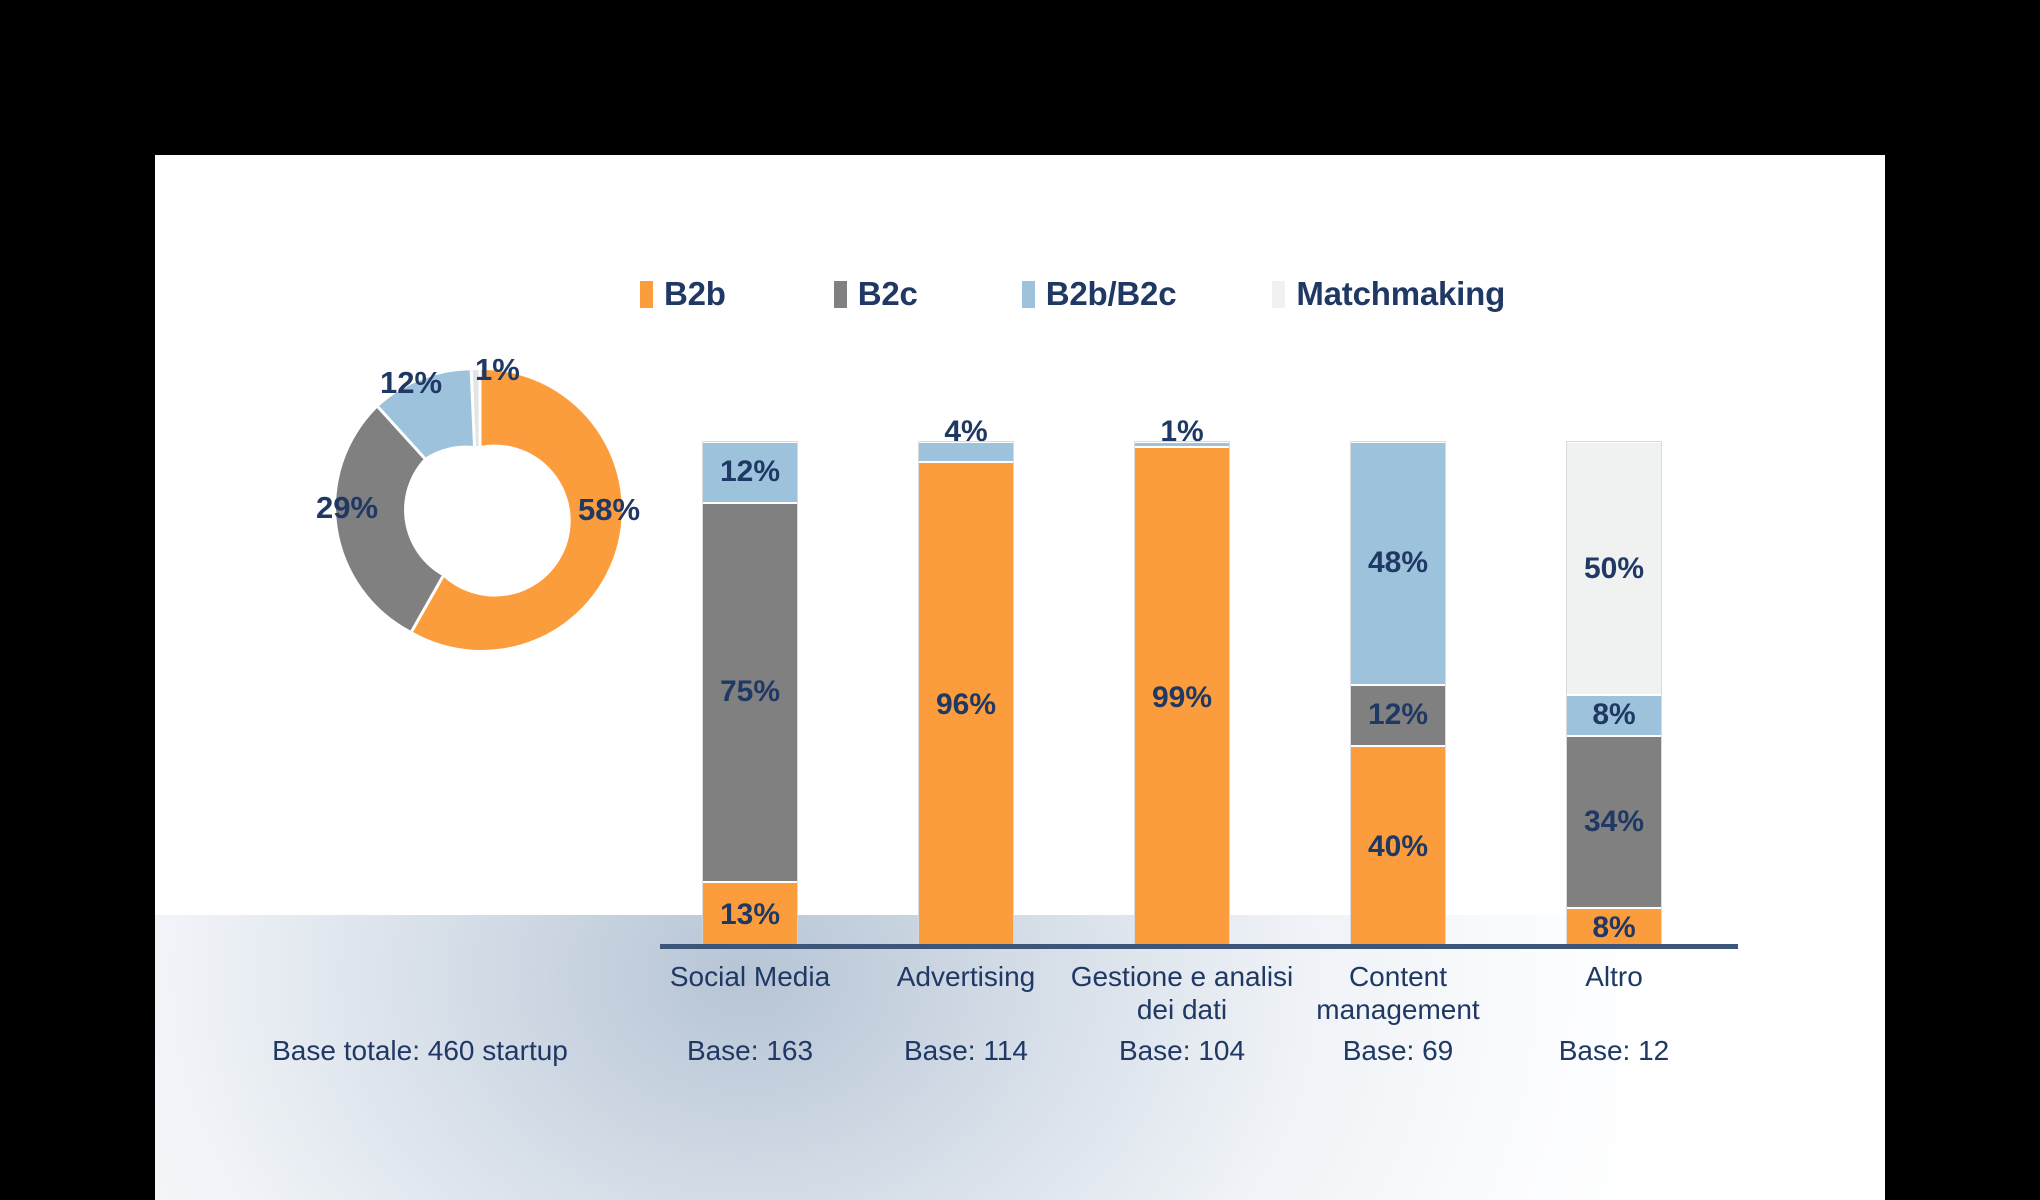 This screenshot has width=2040, height=1200. What do you see at coordinates (1398, 976) in the screenshot?
I see `category-label-line1: Content` at bounding box center [1398, 976].